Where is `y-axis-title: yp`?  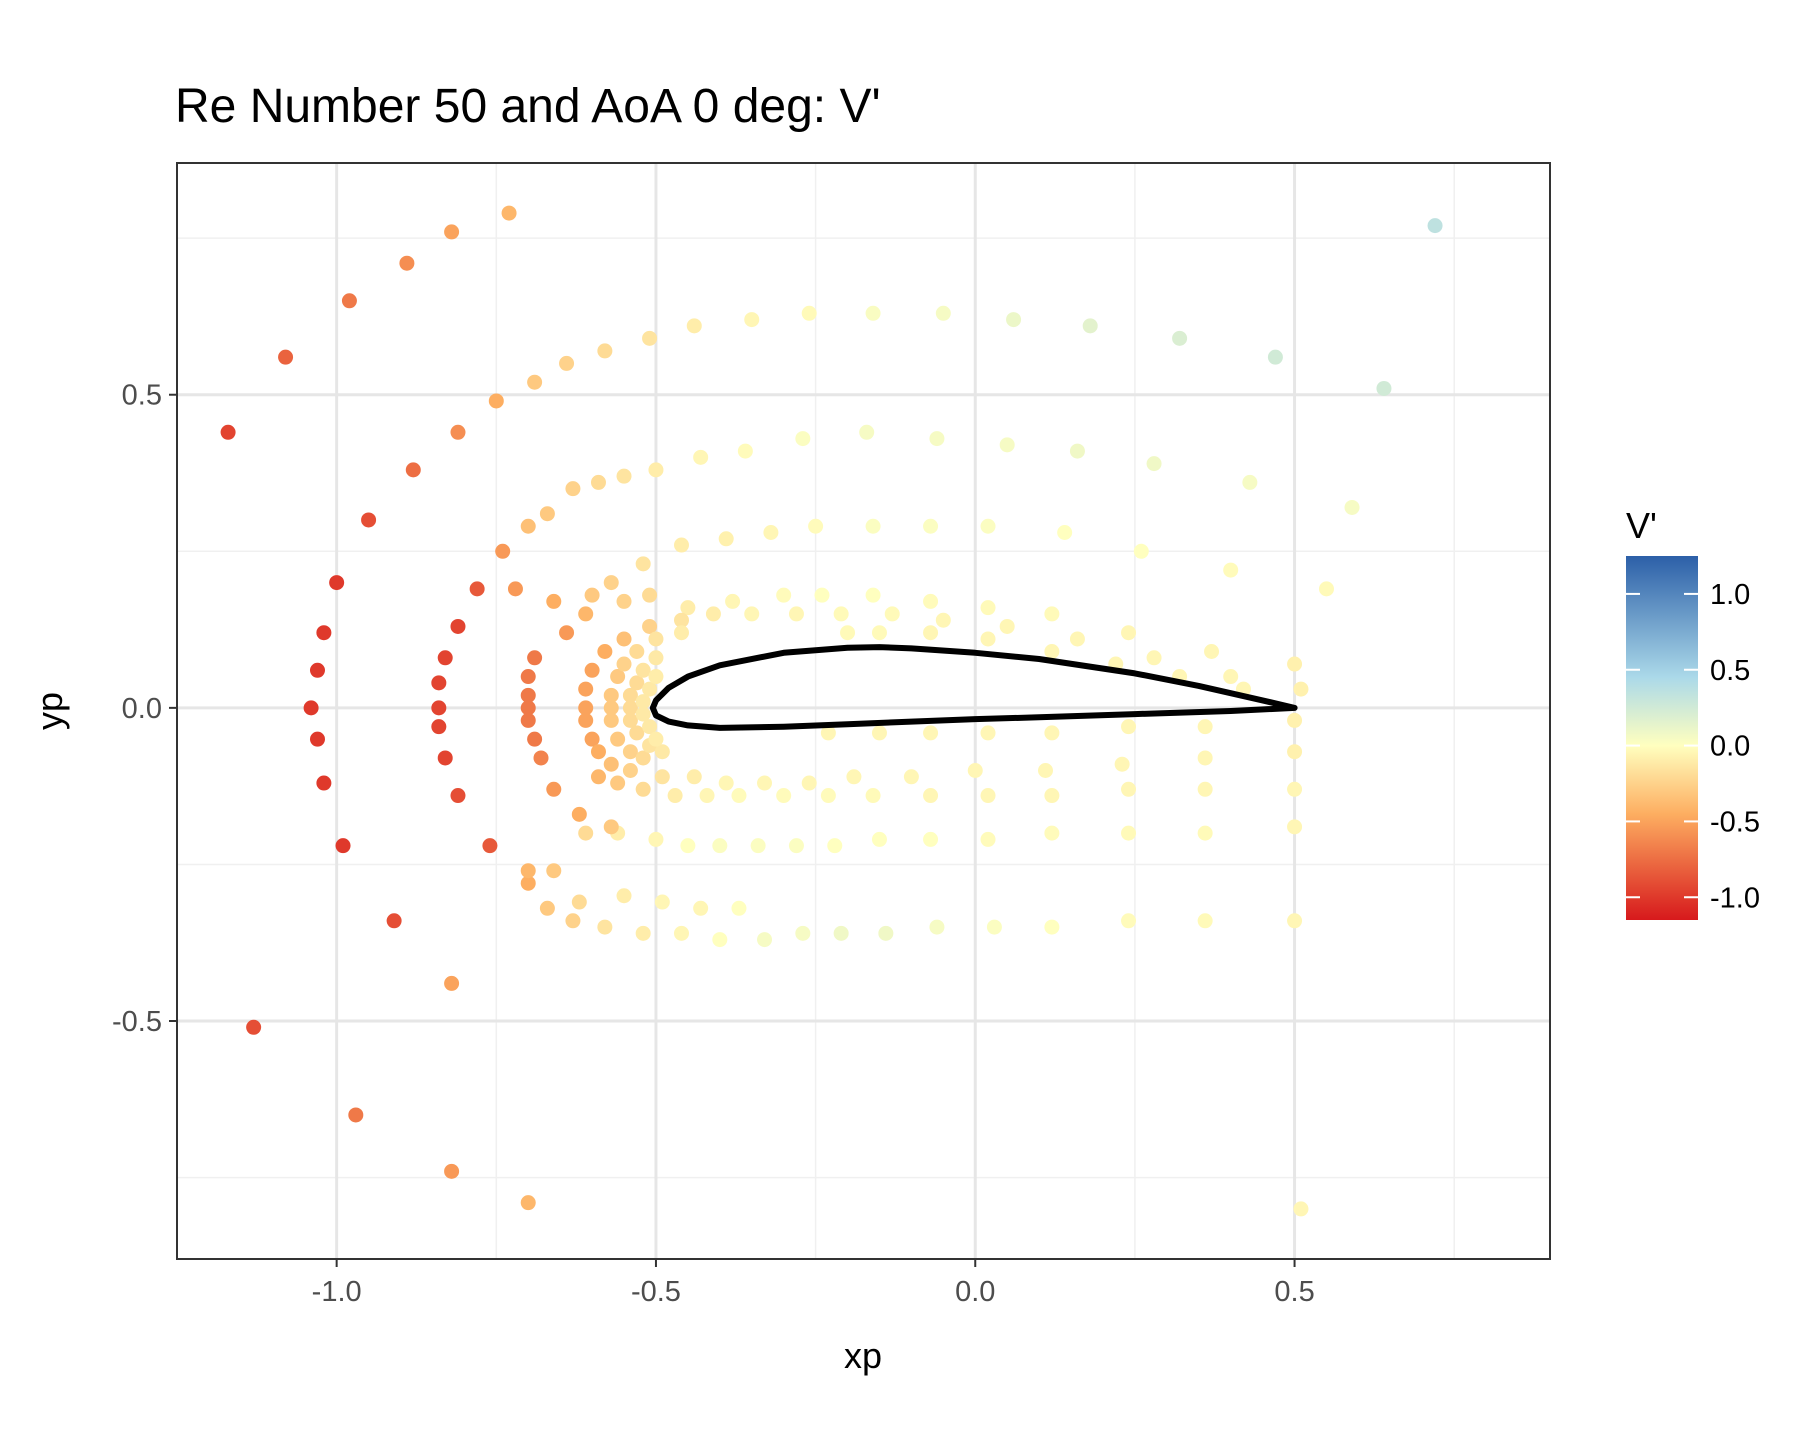 y-axis-title: yp is located at coordinates (49, 711).